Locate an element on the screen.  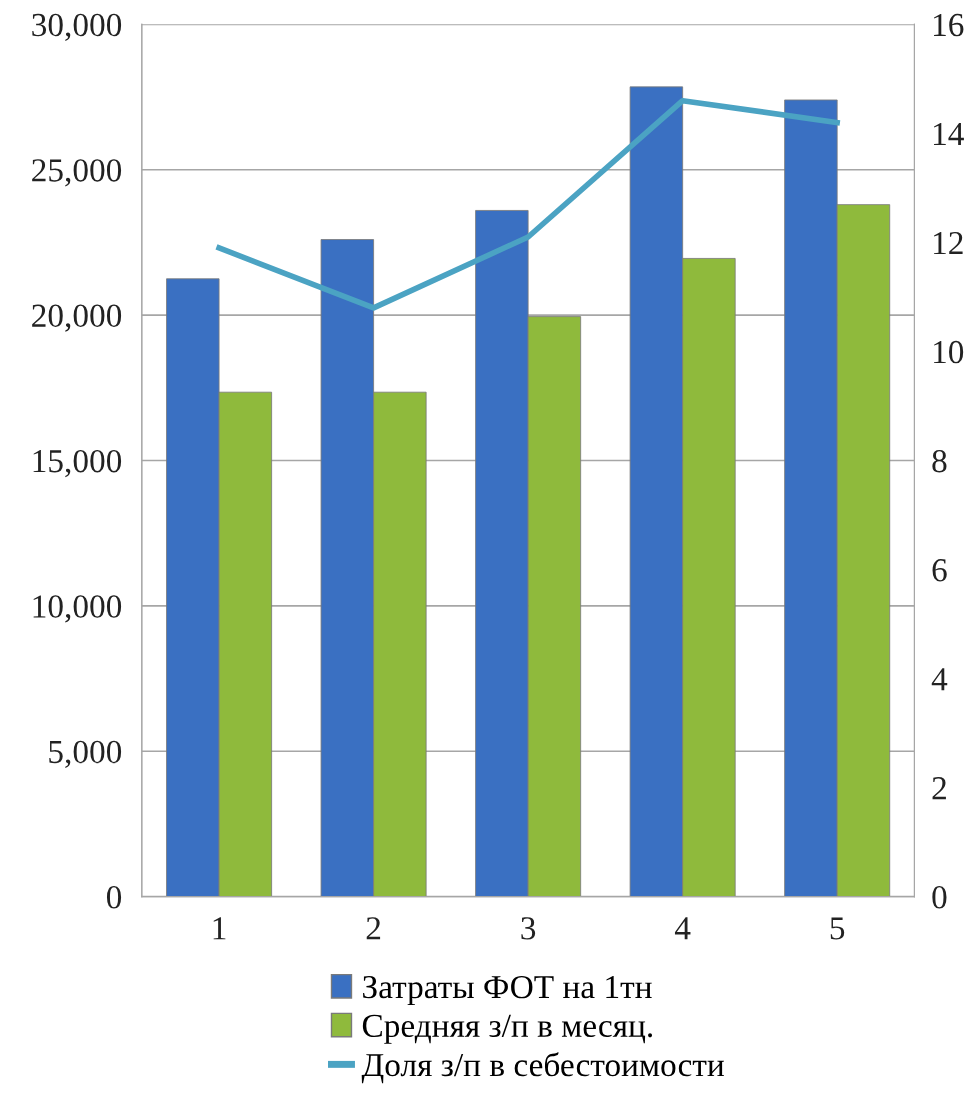
y2-tick-label: 0 is located at coordinates (939, 897).